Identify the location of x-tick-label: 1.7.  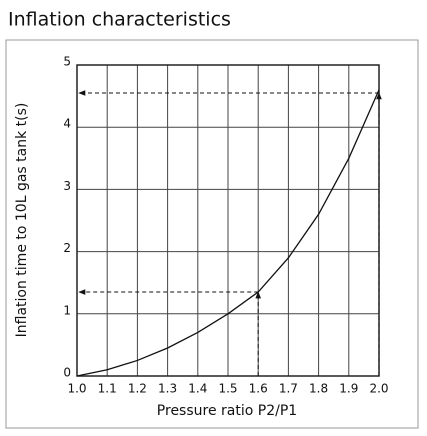
(288, 389).